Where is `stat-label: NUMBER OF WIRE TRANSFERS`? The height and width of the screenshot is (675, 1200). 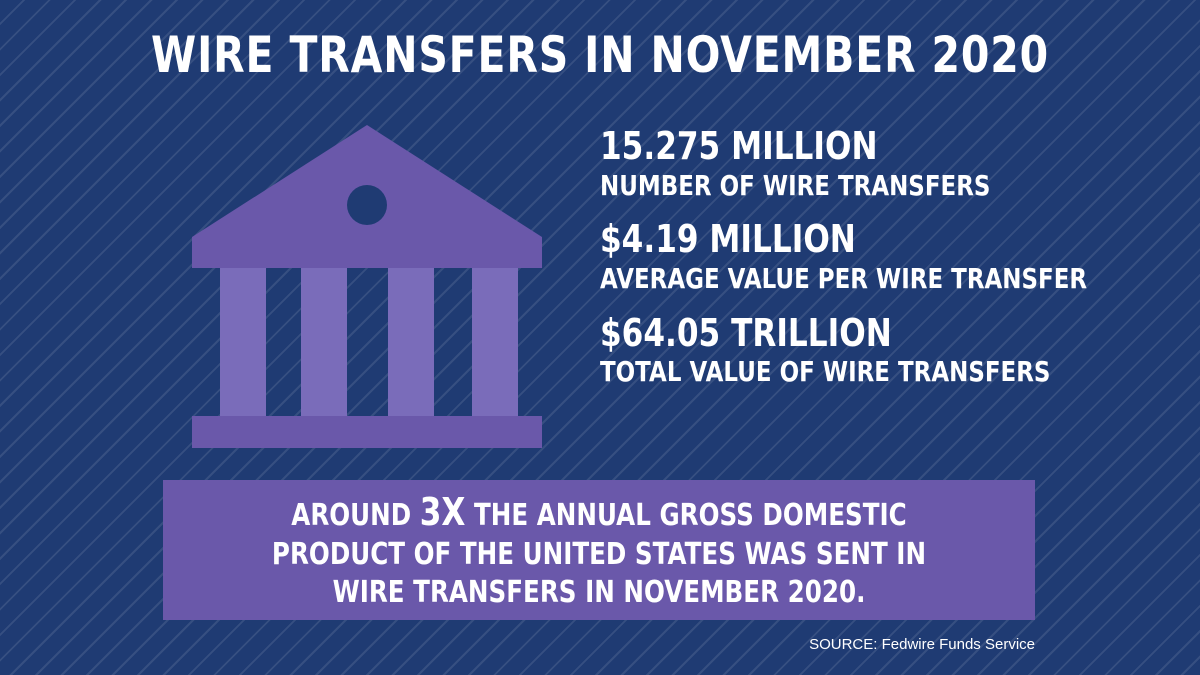
stat-label: NUMBER OF WIRE TRANSFERS is located at coordinates (795, 185).